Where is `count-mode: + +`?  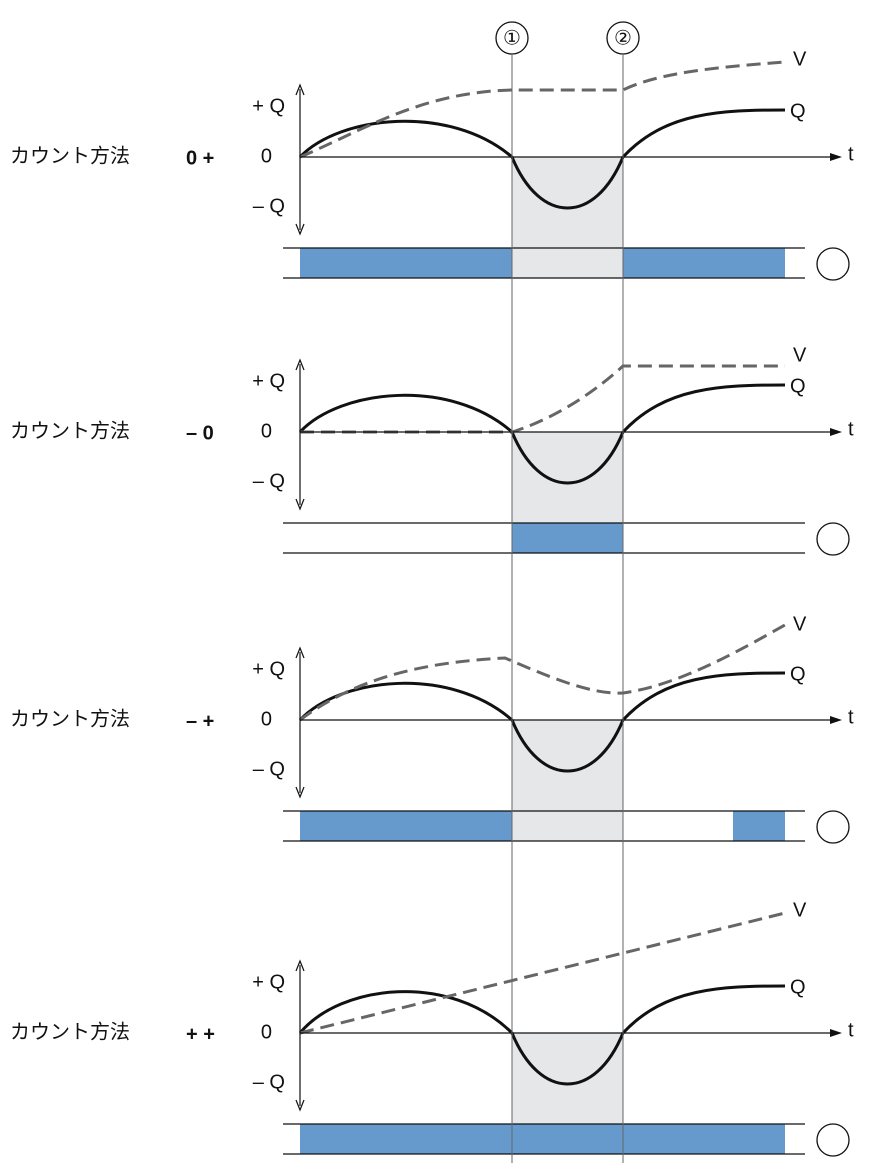 count-mode: + + is located at coordinates (200, 1034).